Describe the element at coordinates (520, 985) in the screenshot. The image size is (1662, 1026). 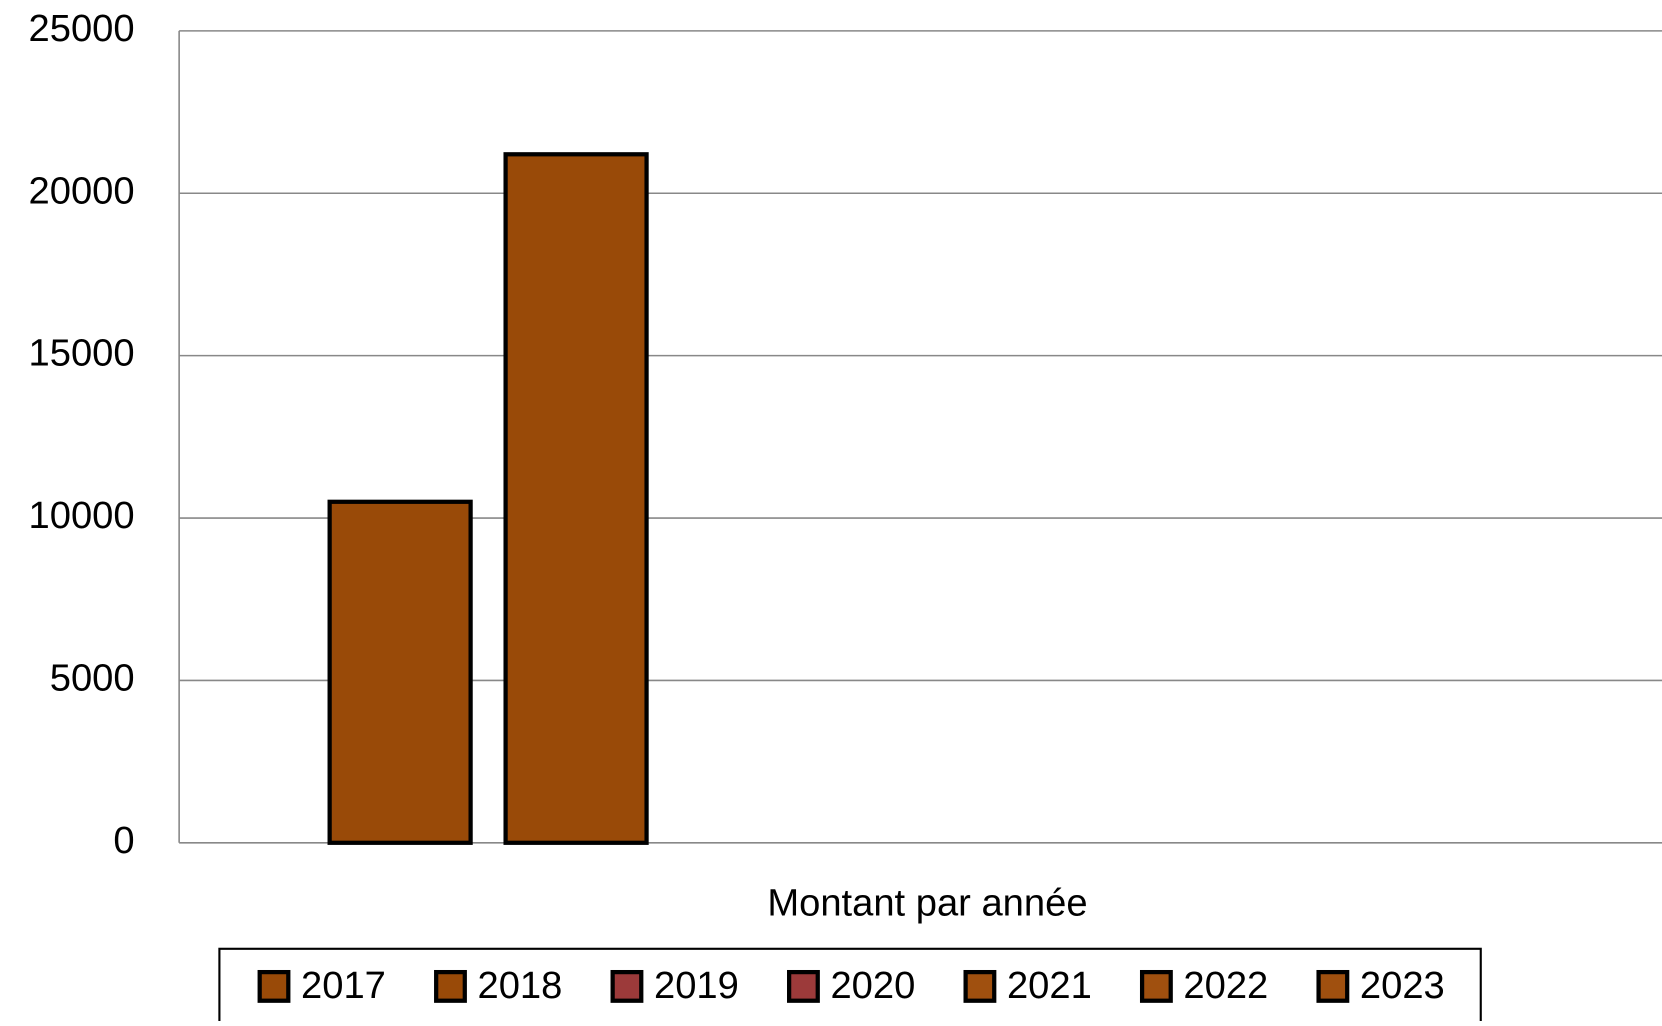
I see `legend-label: 2018` at that location.